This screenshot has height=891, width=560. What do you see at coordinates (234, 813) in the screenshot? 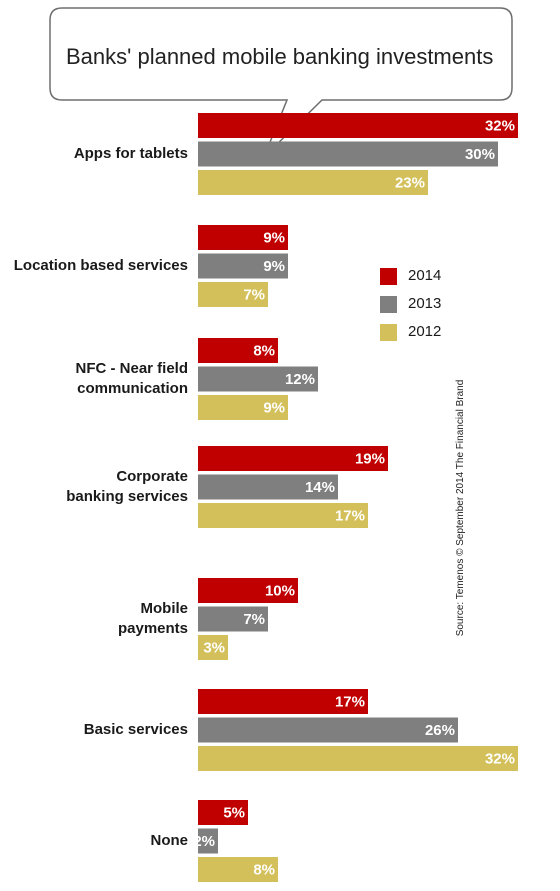
I see `bar-value-none-2014: 5%` at bounding box center [234, 813].